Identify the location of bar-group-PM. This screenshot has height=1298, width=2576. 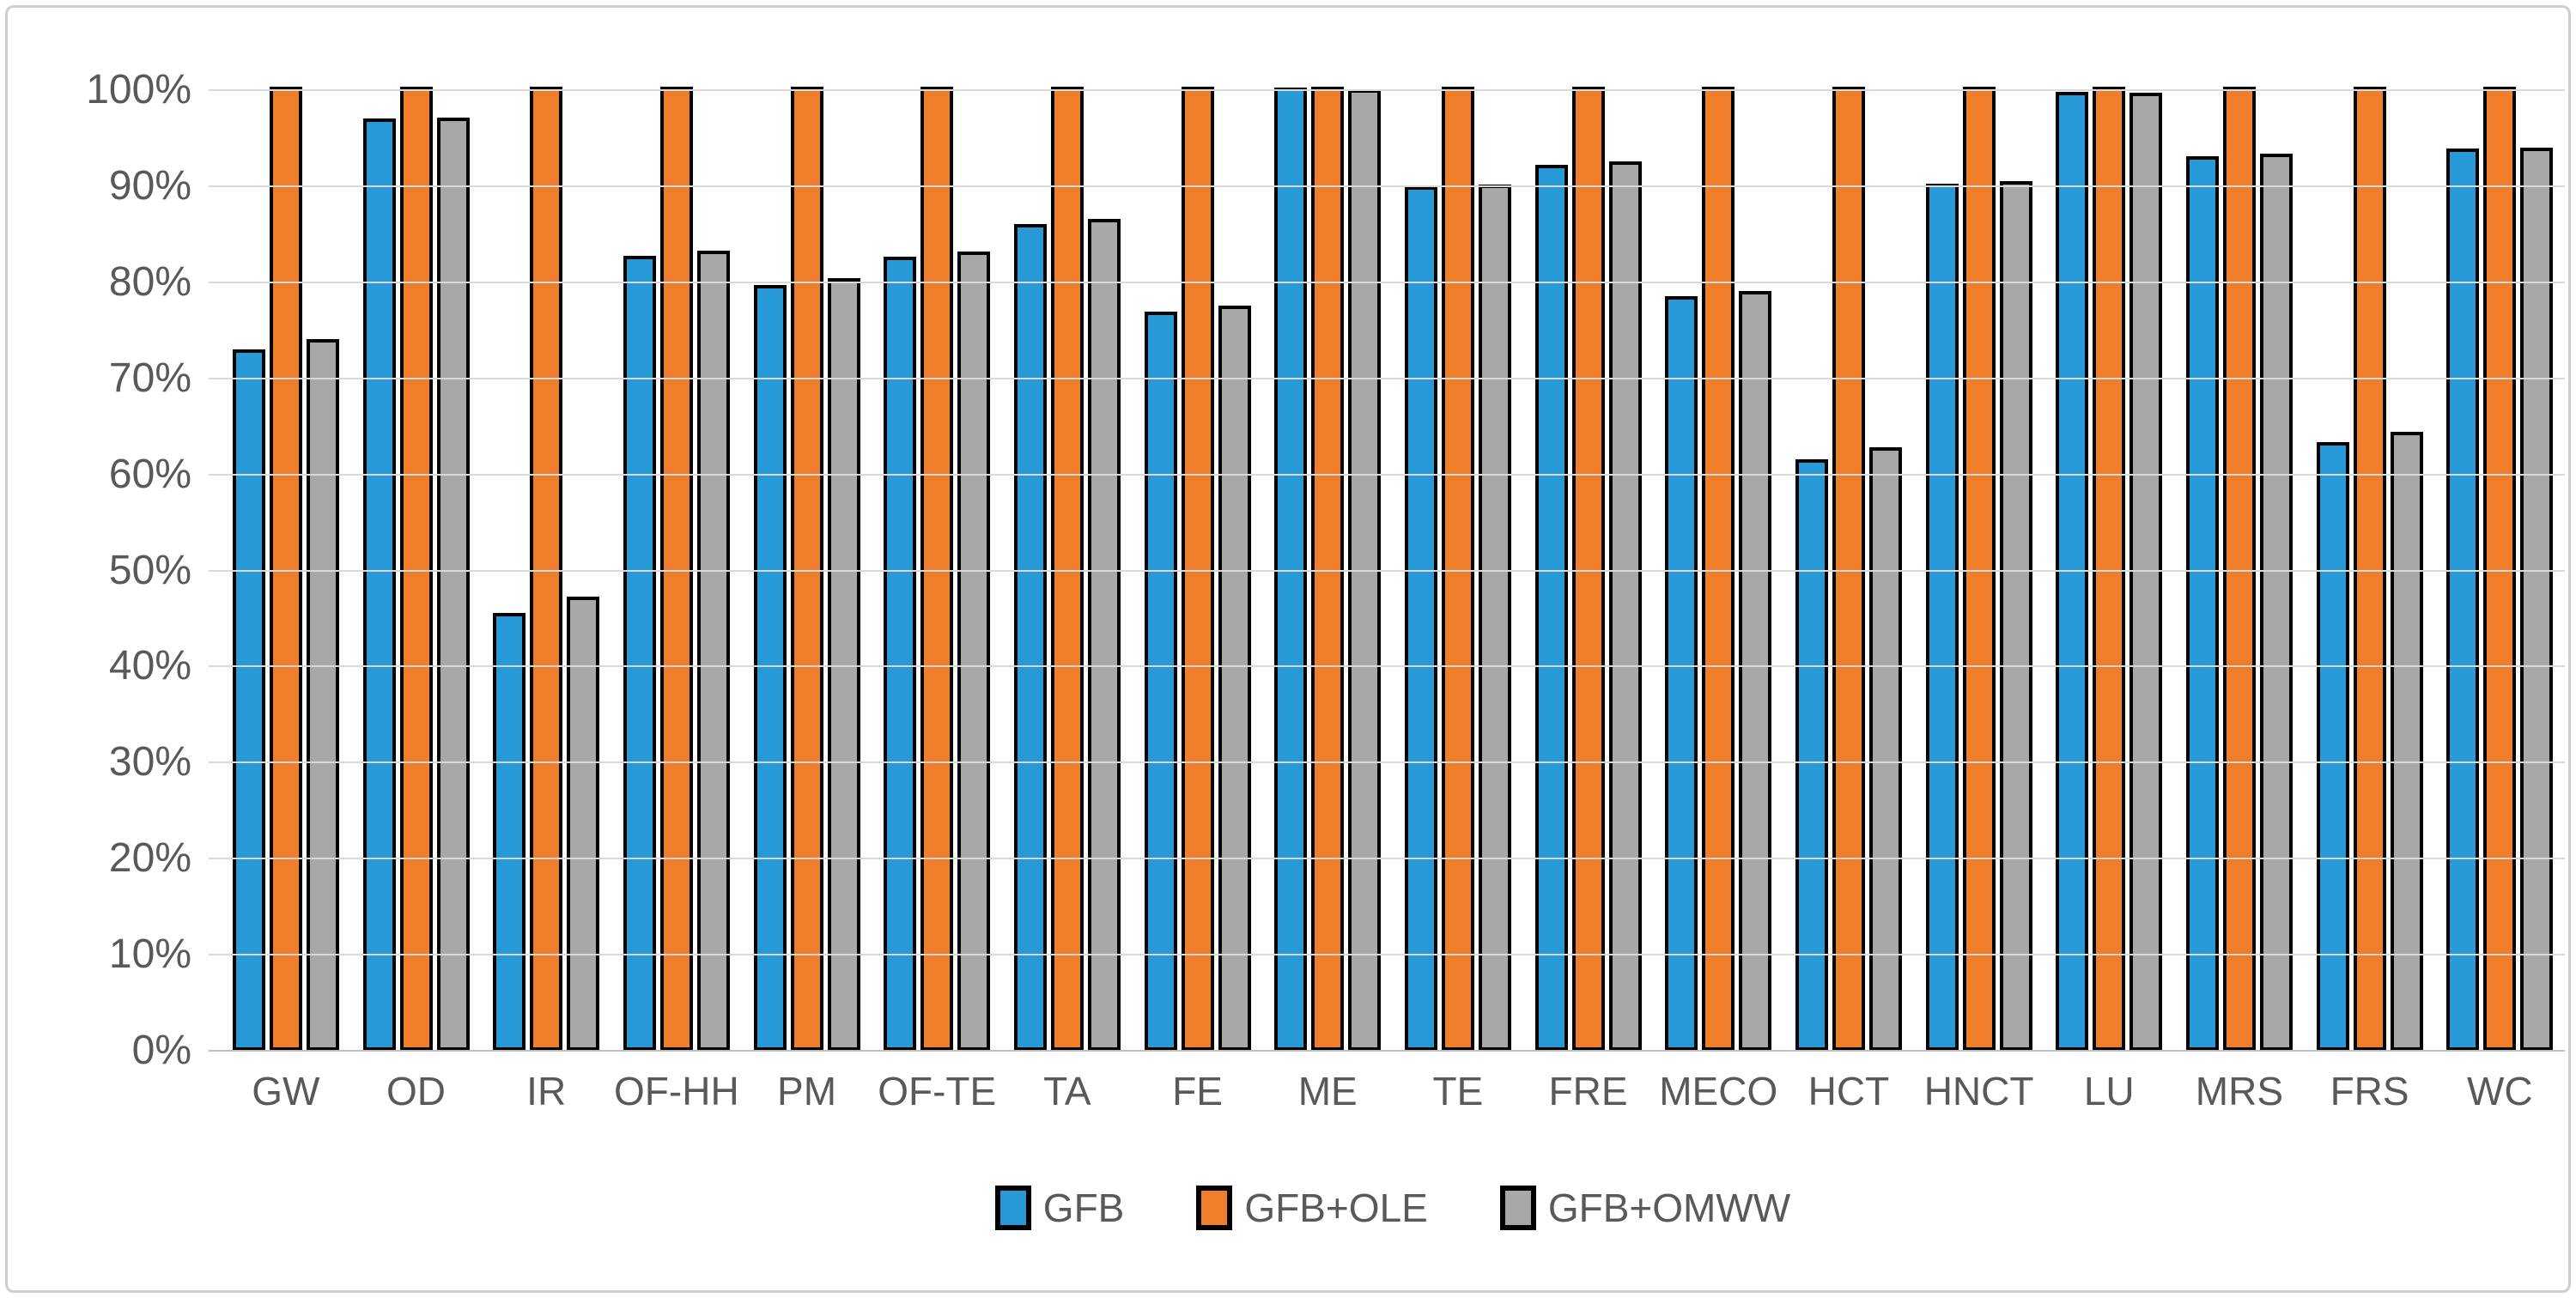
(807, 569).